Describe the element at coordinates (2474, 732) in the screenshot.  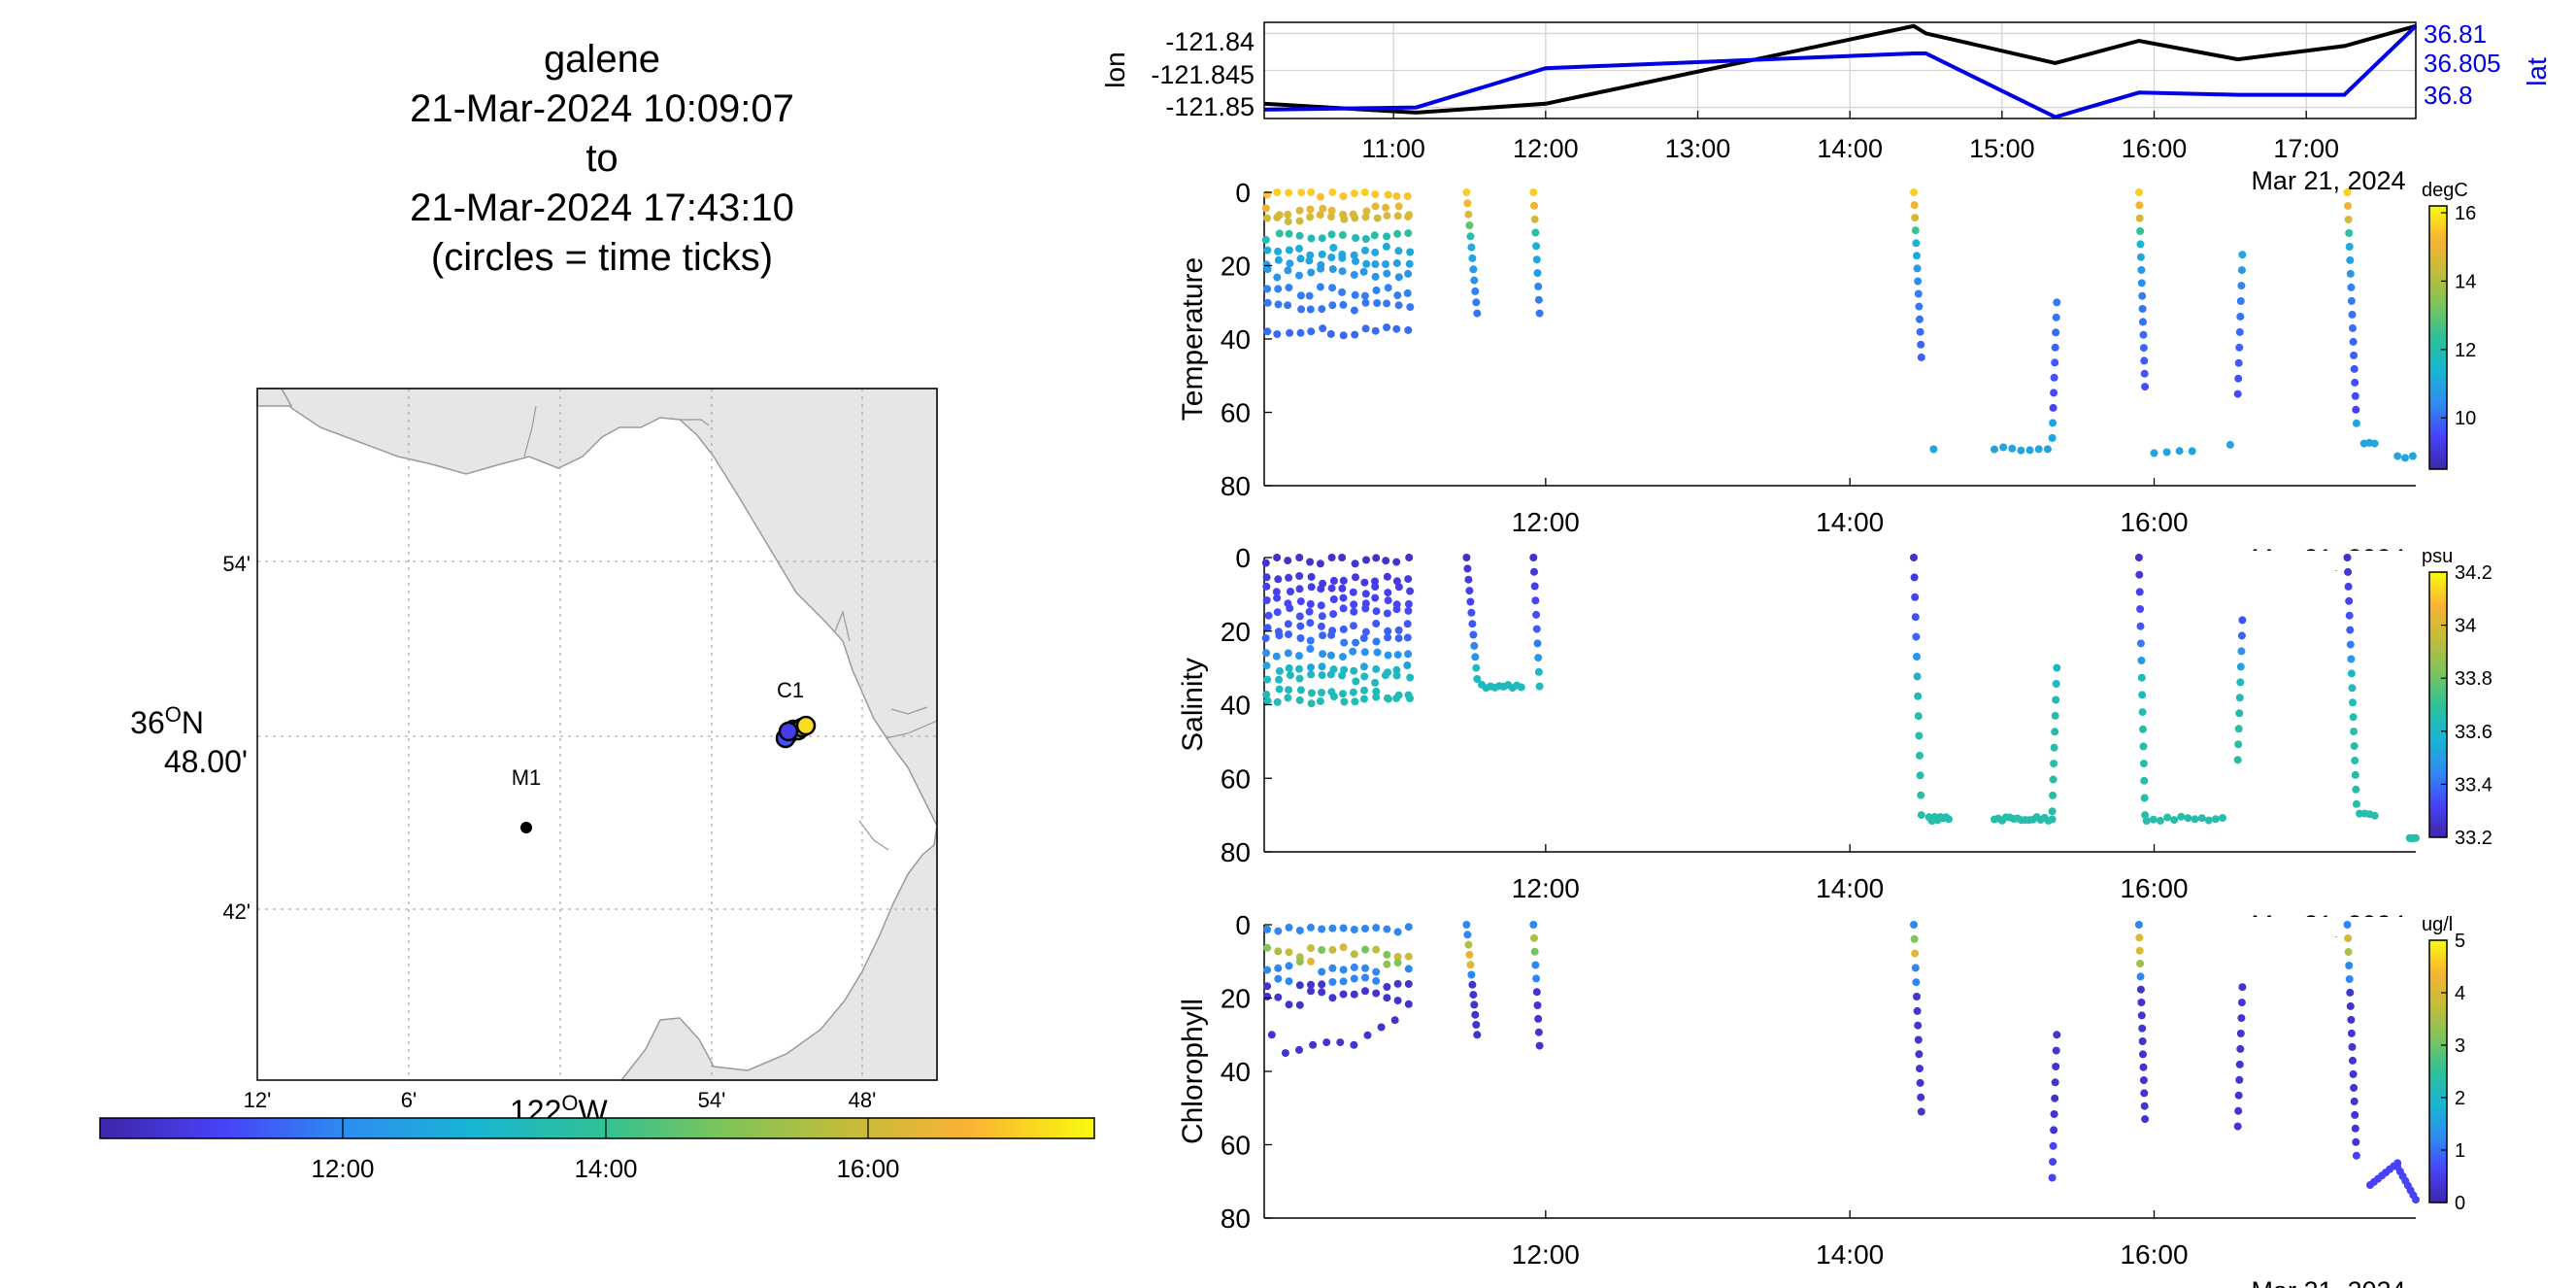
I see `colorbar-tick-label: 33.6` at that location.